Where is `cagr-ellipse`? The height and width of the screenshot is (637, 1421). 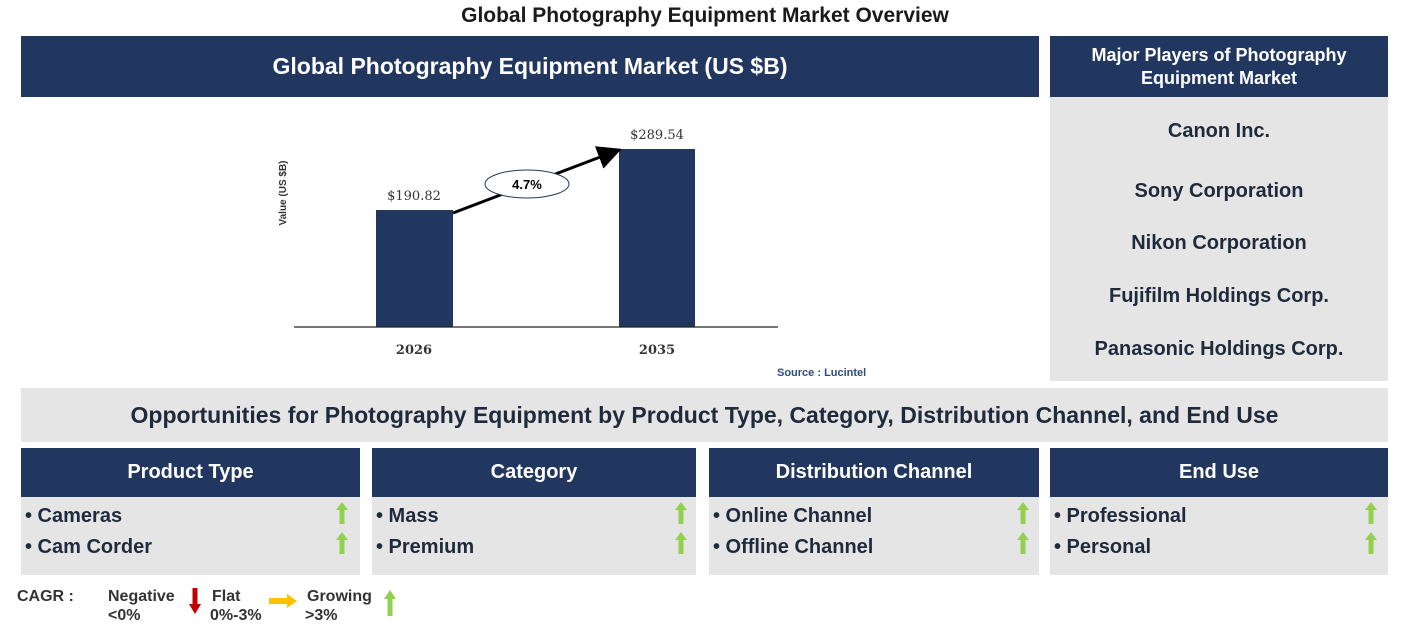
cagr-ellipse is located at coordinates (527, 184).